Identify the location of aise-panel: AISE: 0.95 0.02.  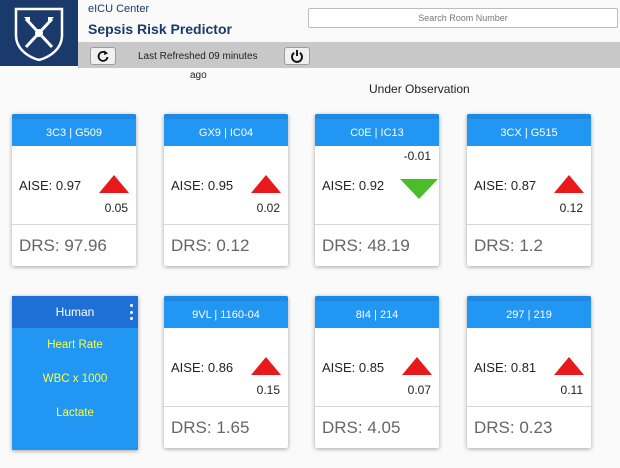
(226, 185).